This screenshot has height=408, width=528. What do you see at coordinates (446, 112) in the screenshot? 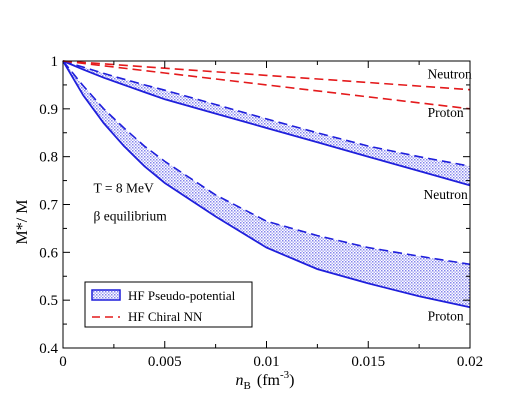
I see `annotation-1: Proton` at bounding box center [446, 112].